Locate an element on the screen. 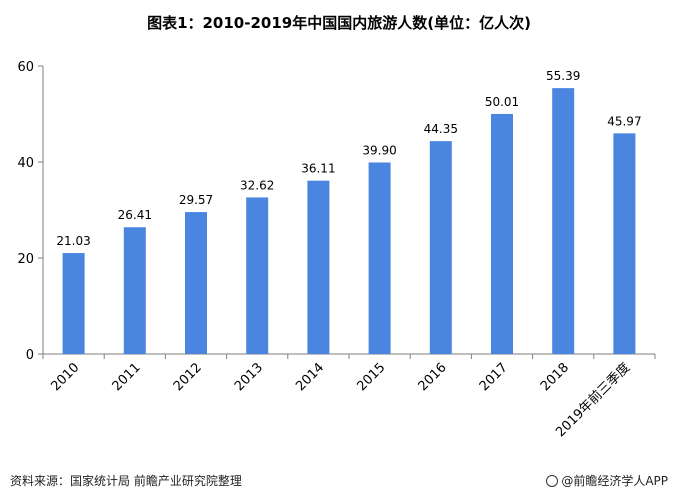 This screenshot has width=678, height=500. y-tick-label: 60 is located at coordinates (25, 67).